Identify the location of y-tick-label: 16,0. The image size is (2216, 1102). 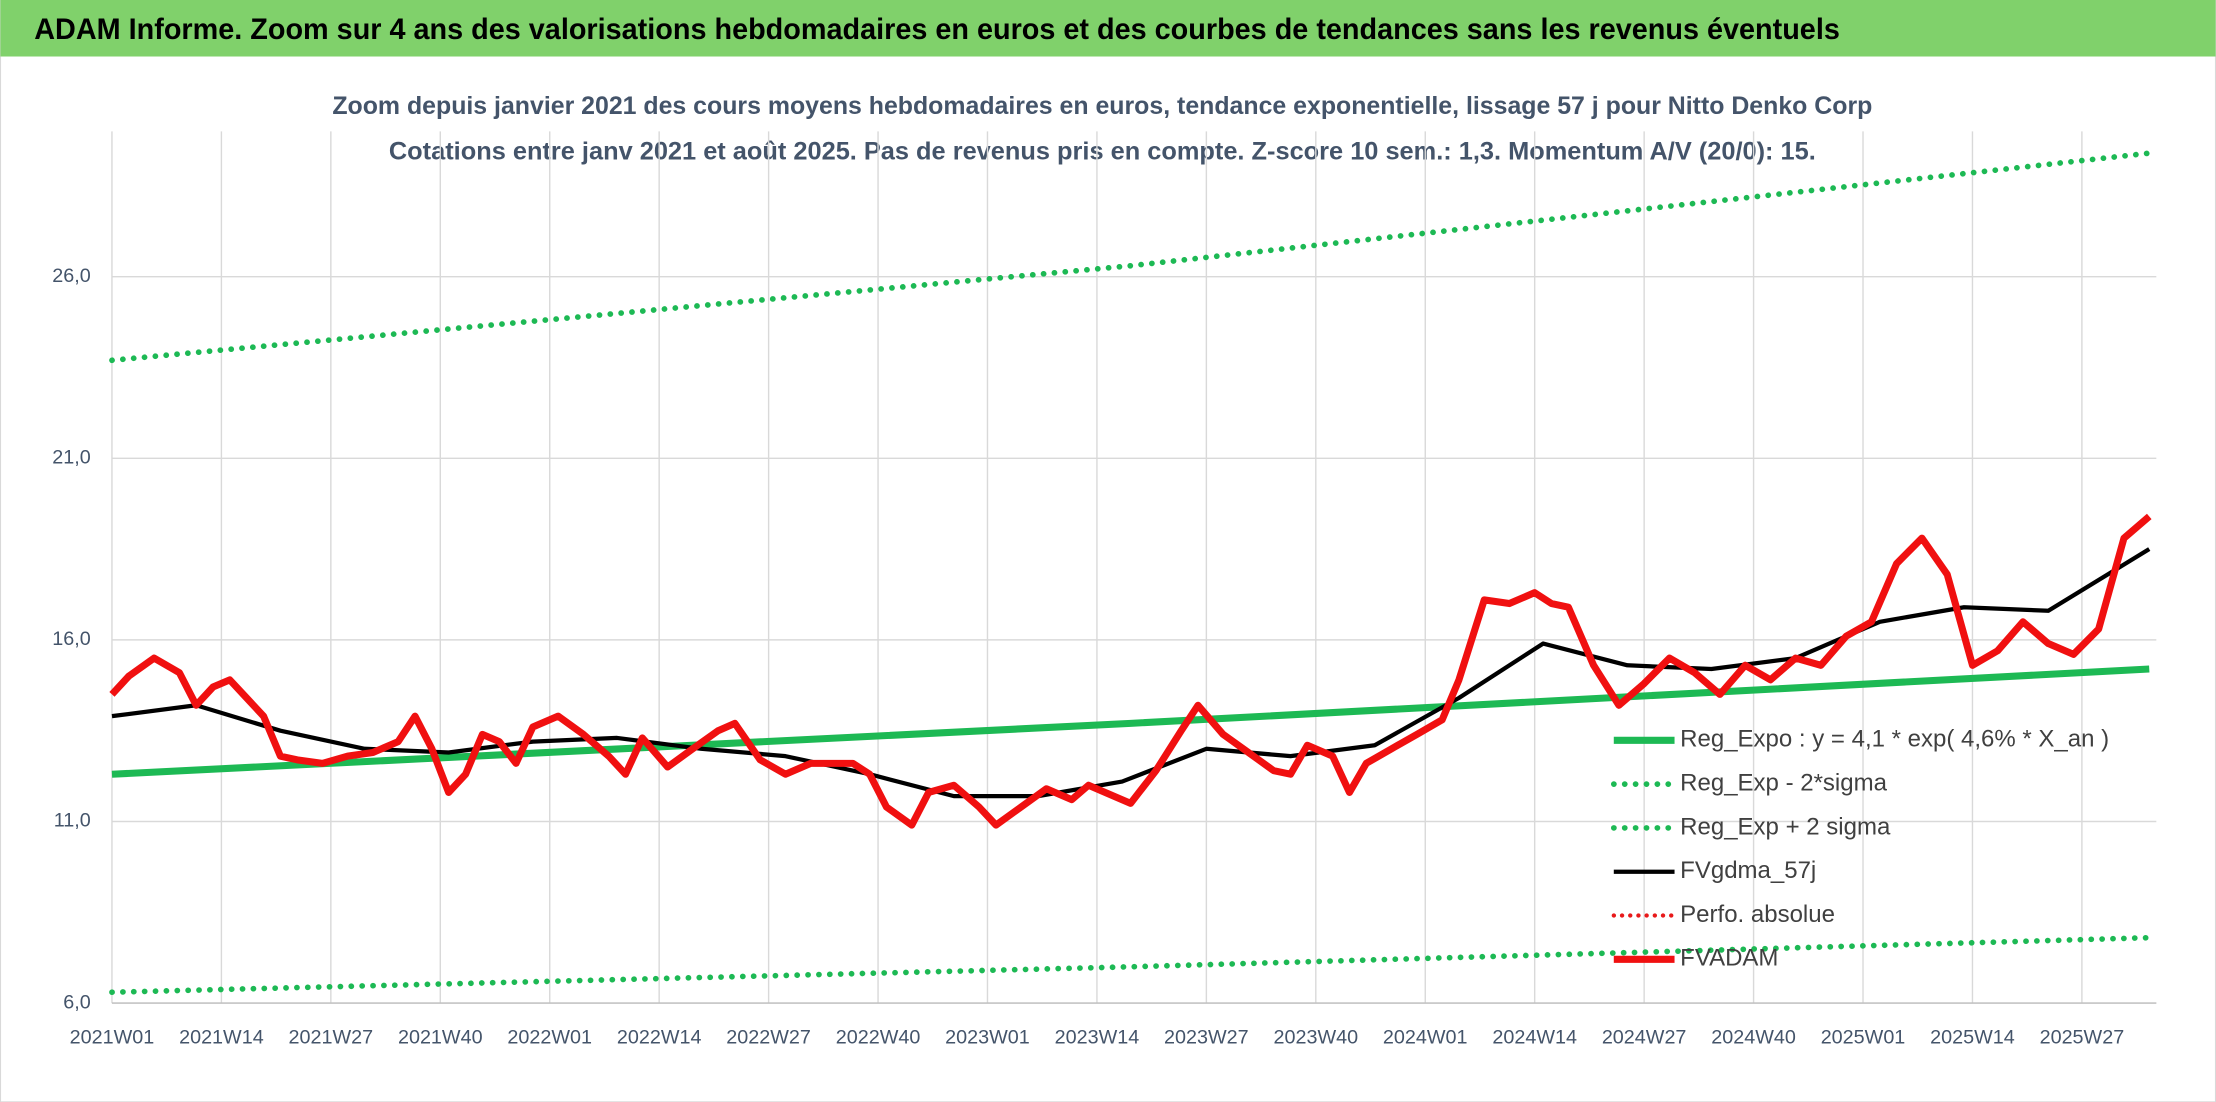
(71, 639).